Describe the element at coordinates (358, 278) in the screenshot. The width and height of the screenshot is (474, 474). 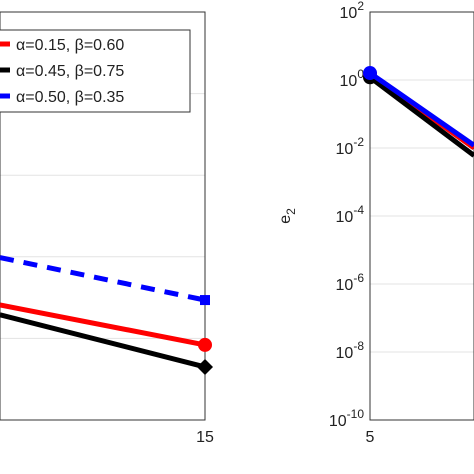
I see `y-tick-exponent: -6` at that location.